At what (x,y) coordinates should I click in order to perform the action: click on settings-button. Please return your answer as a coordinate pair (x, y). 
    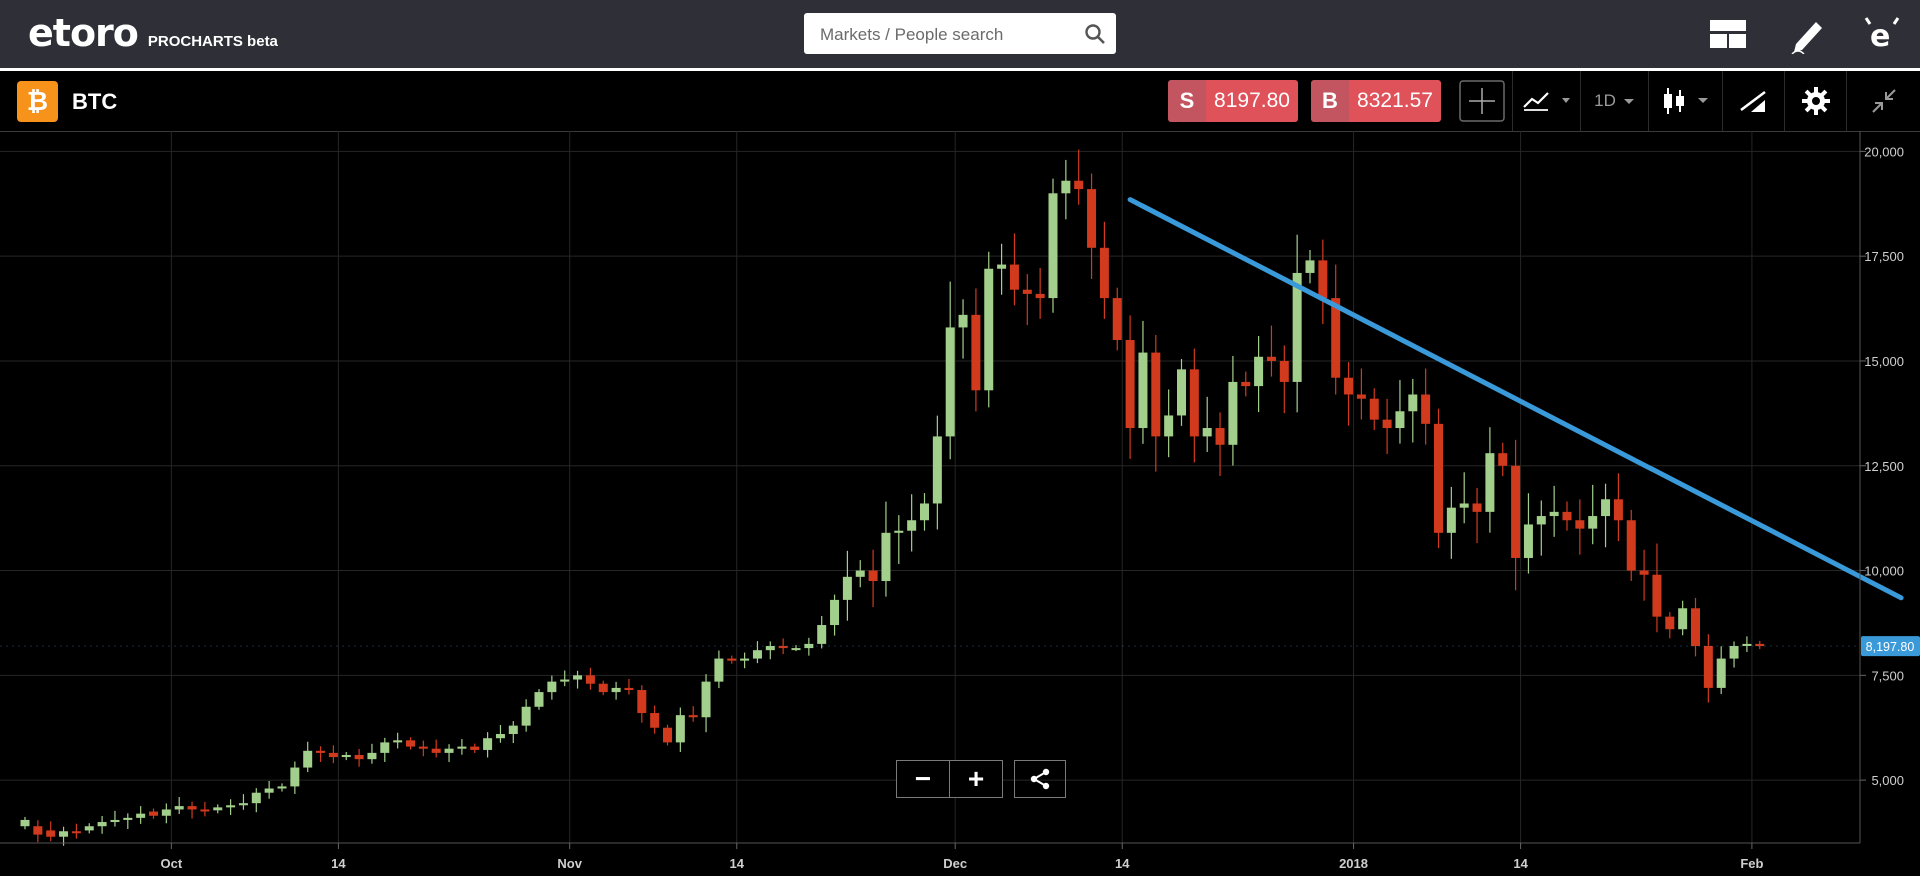
    Looking at the image, I should click on (1815, 101).